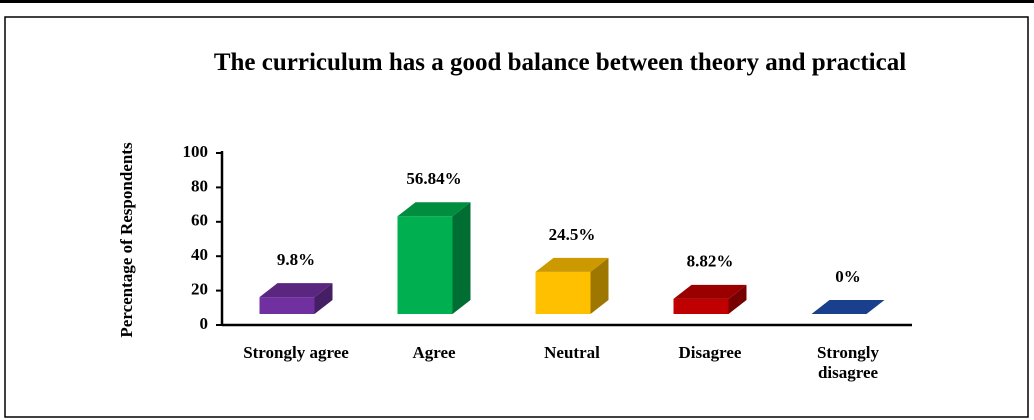  Describe the element at coordinates (434, 352) in the screenshot. I see `x-tick-label: Agree` at that location.